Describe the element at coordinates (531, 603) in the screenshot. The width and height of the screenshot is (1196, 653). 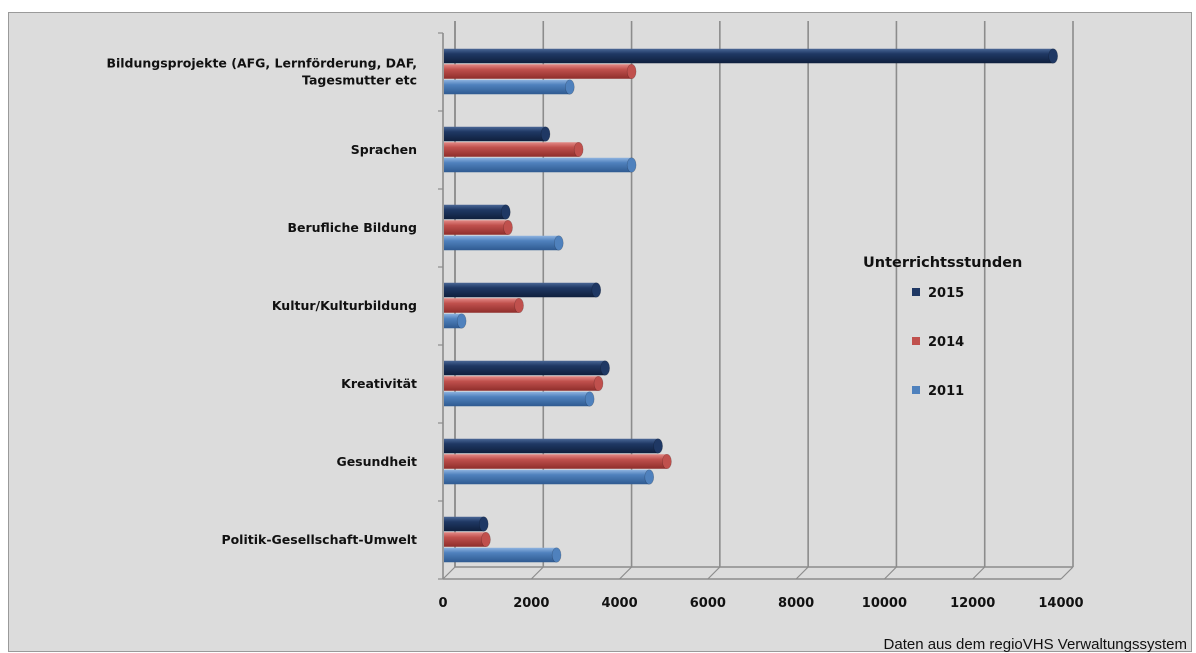
I see `x-tick-label: 2000` at that location.